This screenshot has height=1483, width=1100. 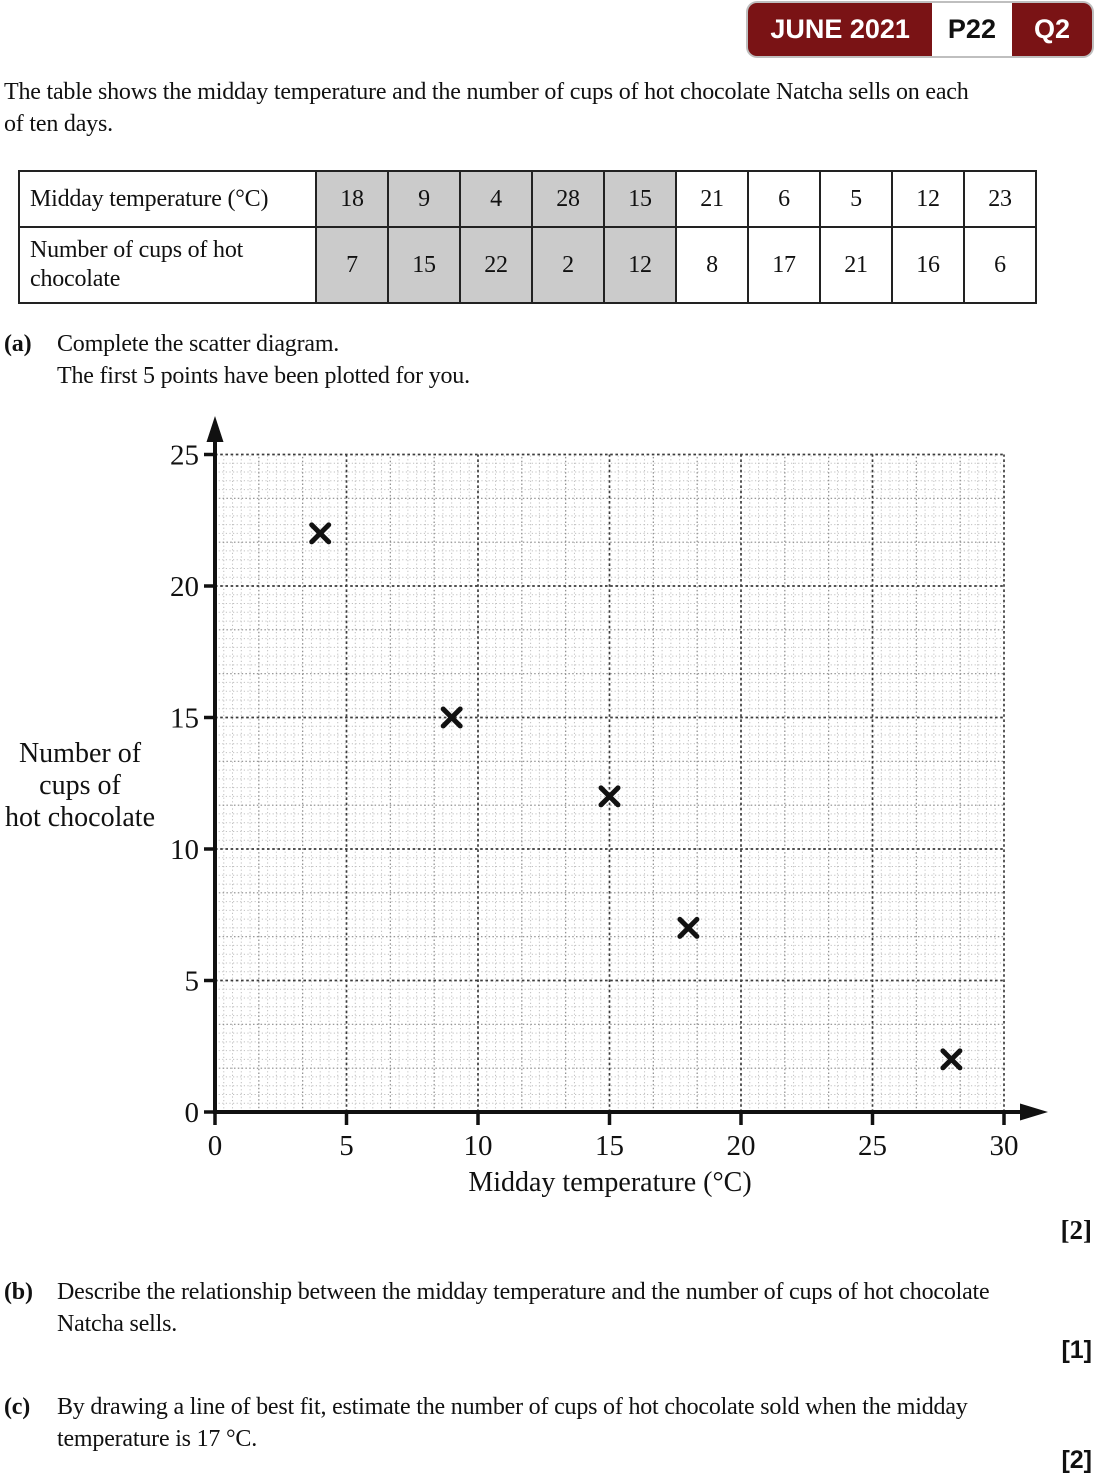 I want to click on row-header: Midday temperature (°C), so click(x=167, y=199).